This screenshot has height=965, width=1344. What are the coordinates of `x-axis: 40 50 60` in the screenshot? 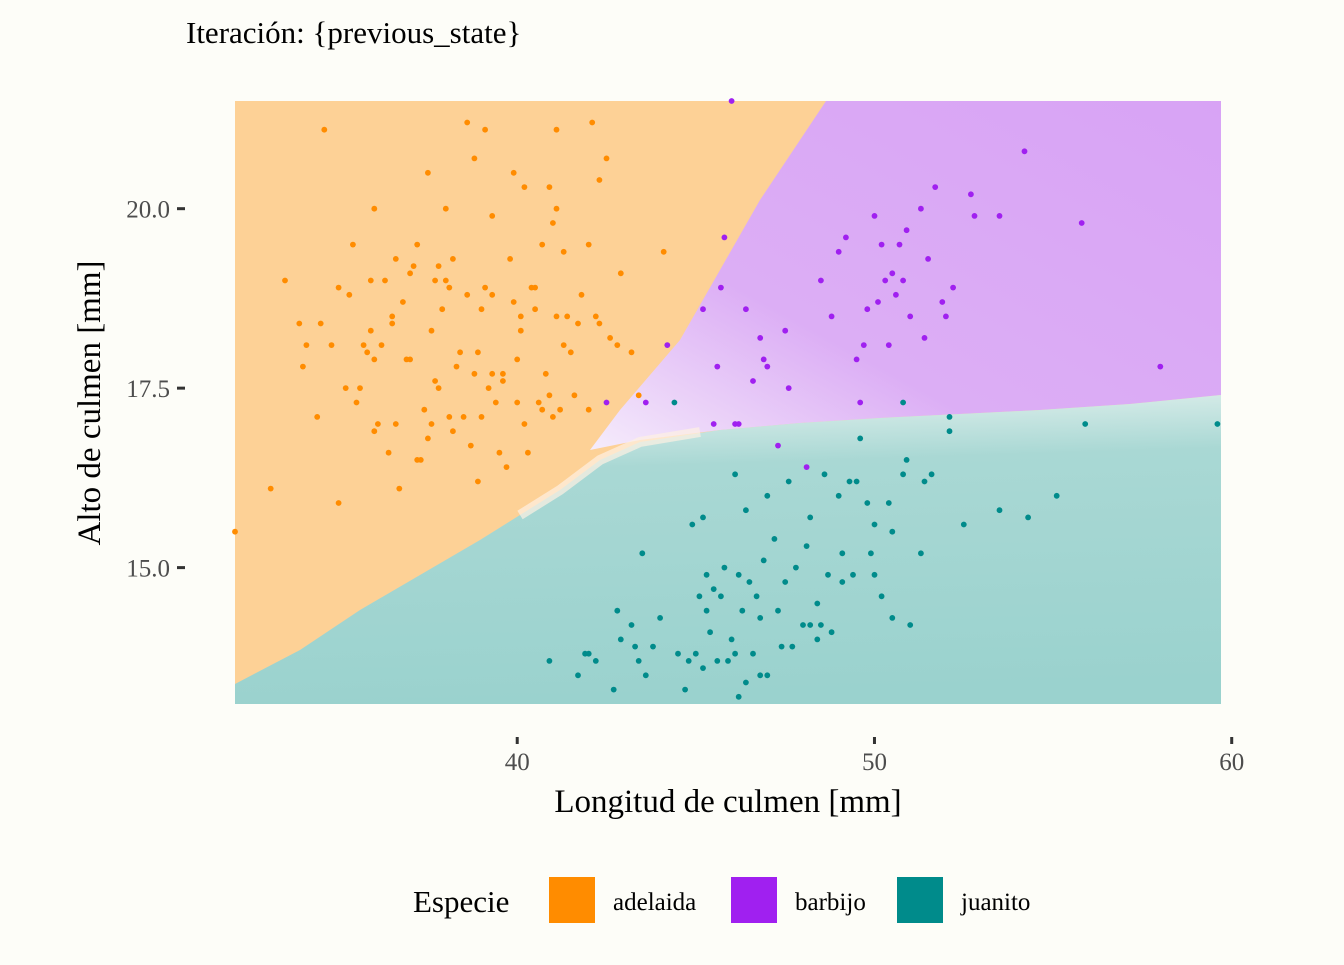 It's located at (874, 756).